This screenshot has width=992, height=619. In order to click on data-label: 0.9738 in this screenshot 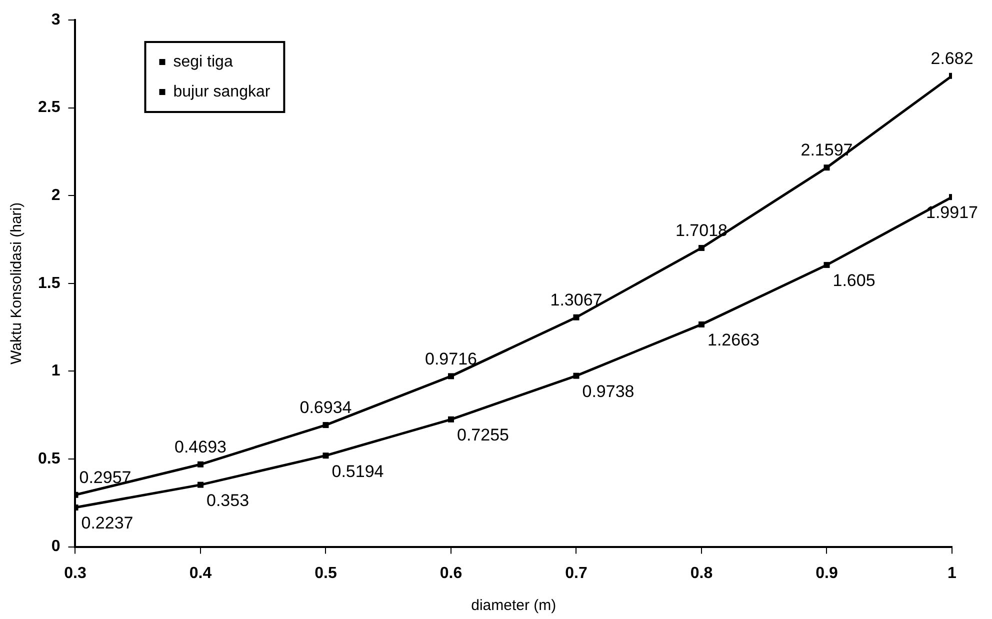, I will do `click(608, 391)`.